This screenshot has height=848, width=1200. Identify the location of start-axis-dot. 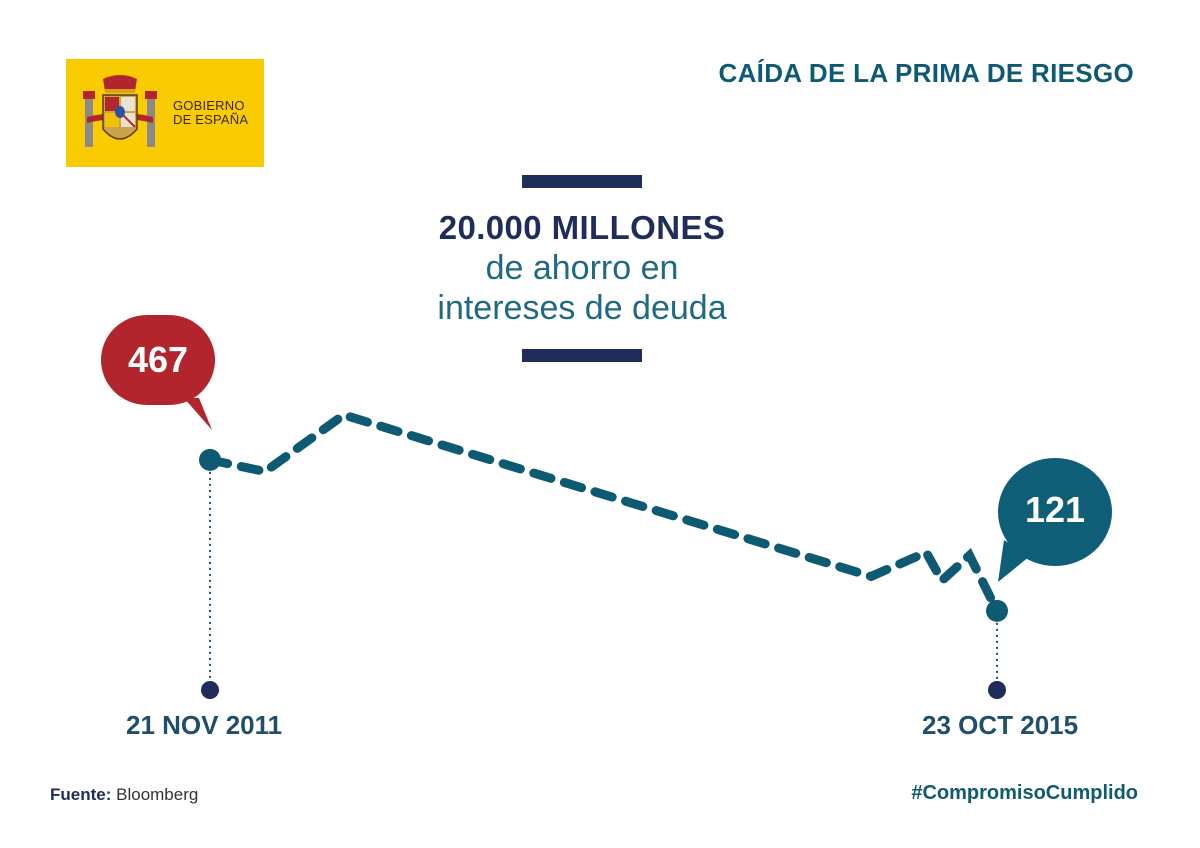
(210, 690).